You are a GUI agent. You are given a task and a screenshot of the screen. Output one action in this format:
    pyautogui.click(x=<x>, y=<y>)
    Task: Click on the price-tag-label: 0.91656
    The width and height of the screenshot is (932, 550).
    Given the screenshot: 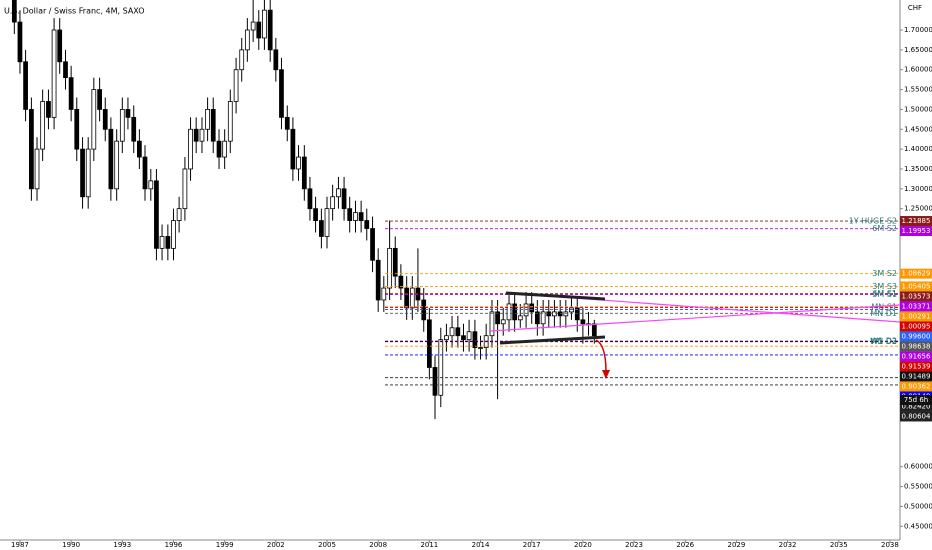 What is the action you would take?
    pyautogui.click(x=916, y=356)
    